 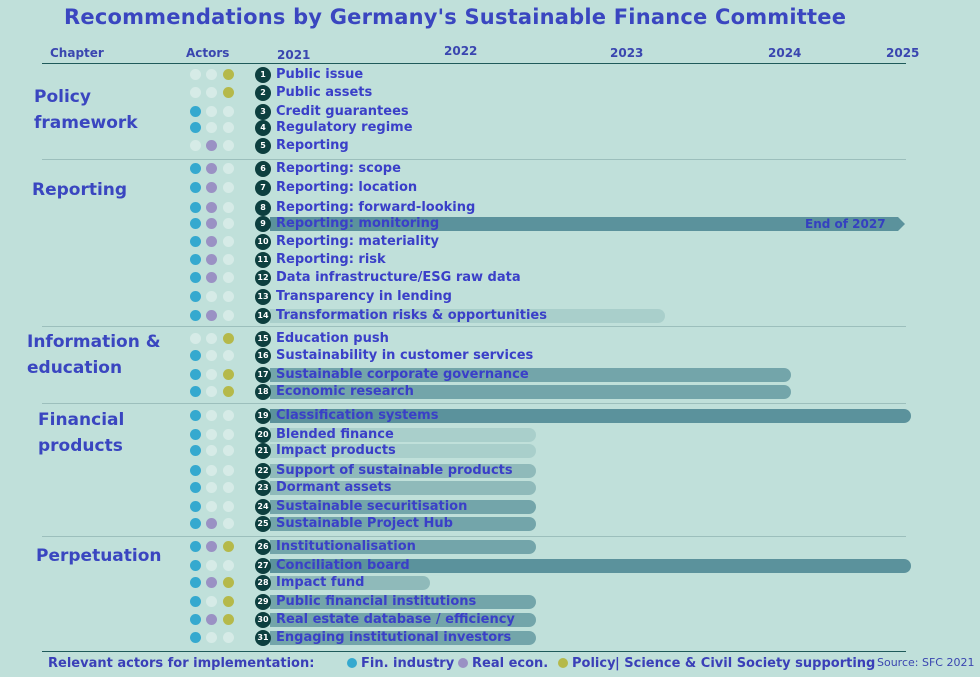 What do you see at coordinates (358, 241) in the screenshot?
I see `recommendation-label: Reporting: materiality` at bounding box center [358, 241].